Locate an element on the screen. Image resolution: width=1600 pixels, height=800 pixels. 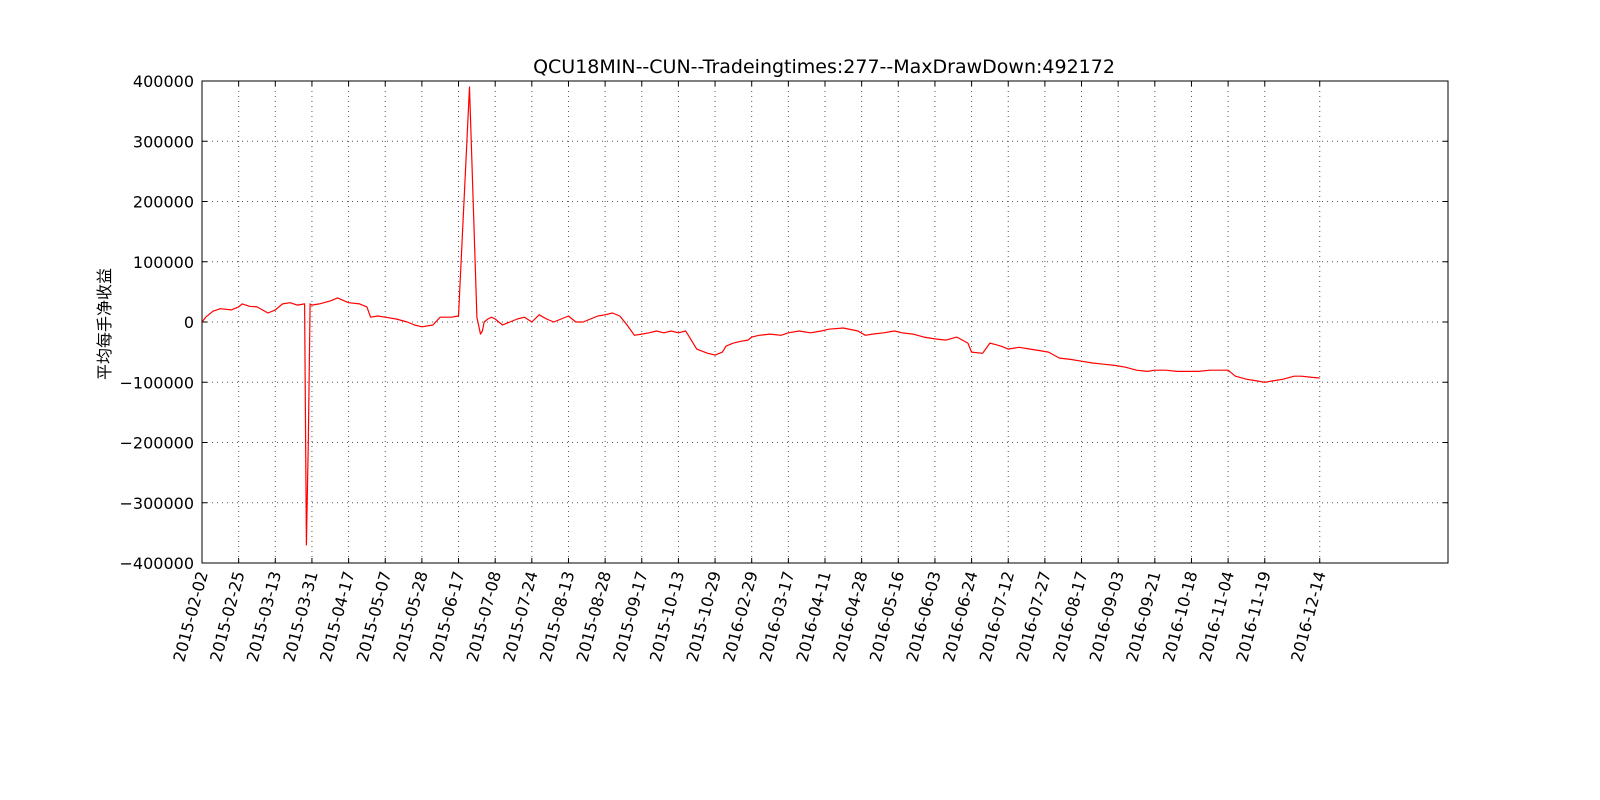
x-tick-label: 2015-09-17 is located at coordinates (630, 616).